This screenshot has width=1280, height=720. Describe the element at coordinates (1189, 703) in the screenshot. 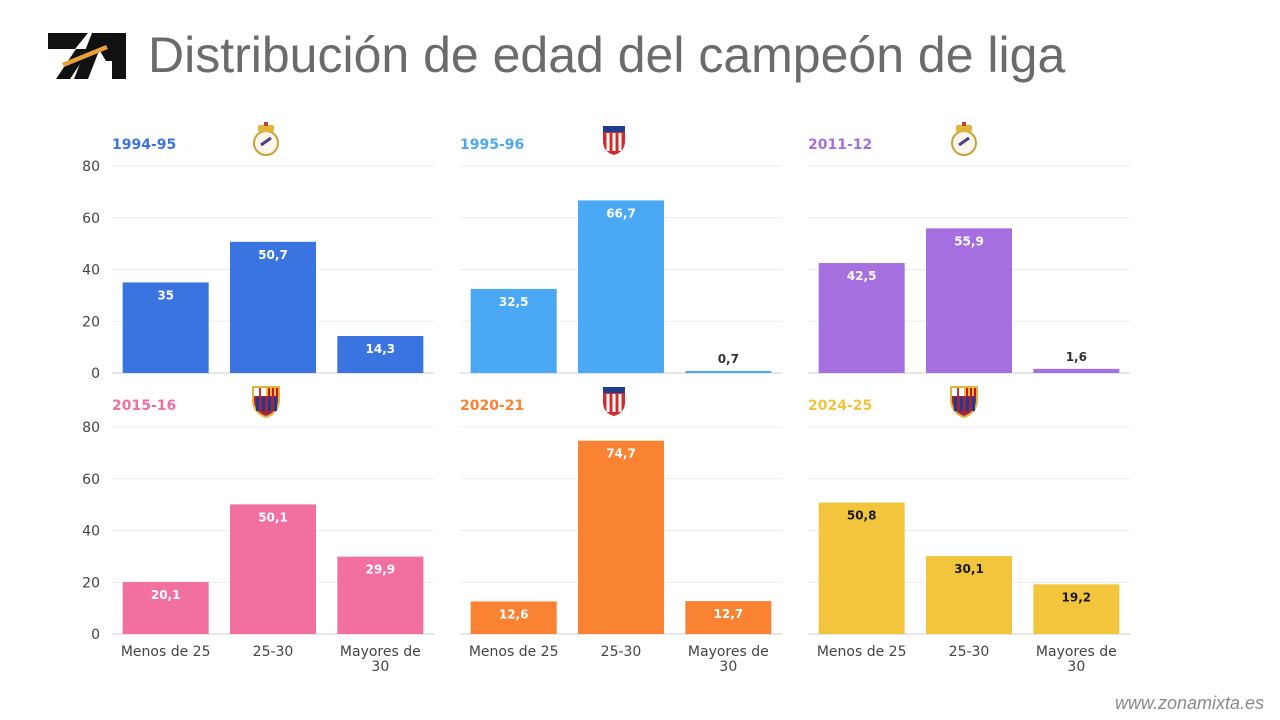

I see `website-url: www.zonamixta.es` at that location.